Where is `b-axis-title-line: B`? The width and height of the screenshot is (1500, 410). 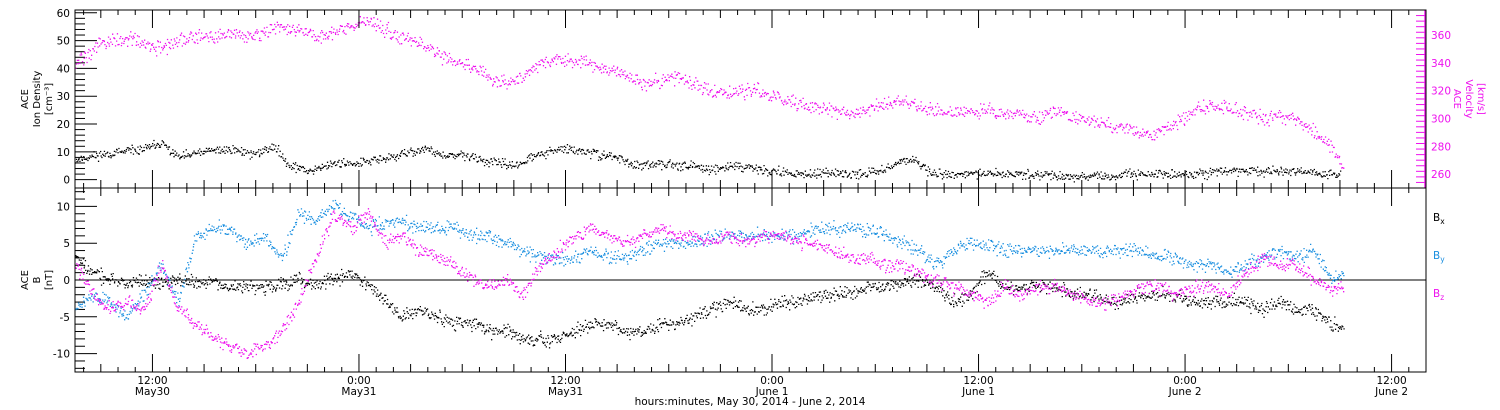
b-axis-title-line: B is located at coordinates (37, 279).